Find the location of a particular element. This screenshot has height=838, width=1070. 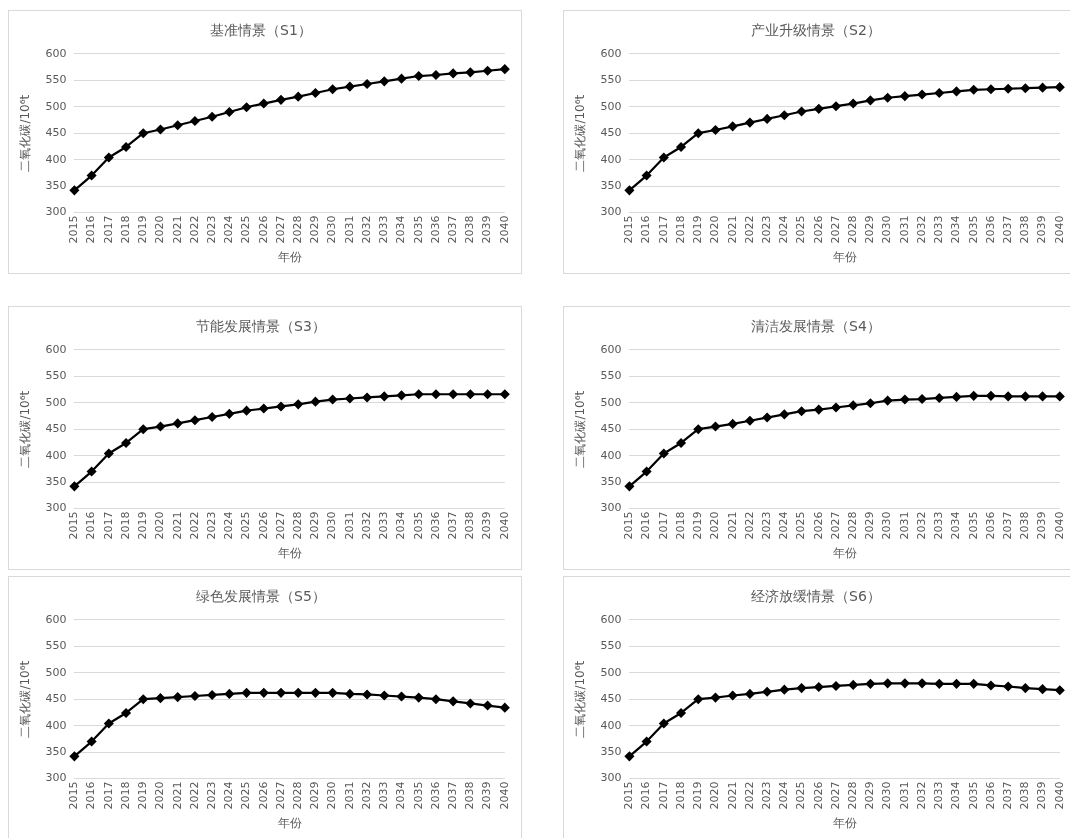

x-tick-label: 2025 is located at coordinates (246, 525).